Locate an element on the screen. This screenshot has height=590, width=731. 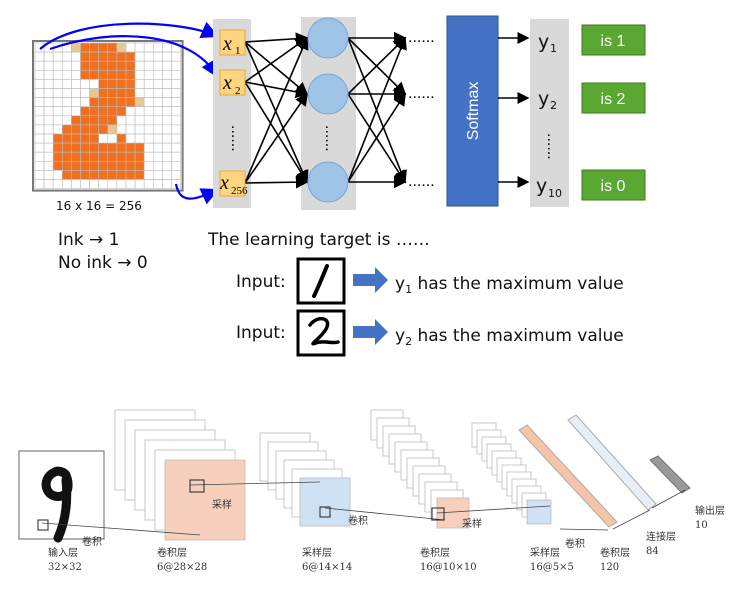
fc120-layer is located at coordinates (568, 476).